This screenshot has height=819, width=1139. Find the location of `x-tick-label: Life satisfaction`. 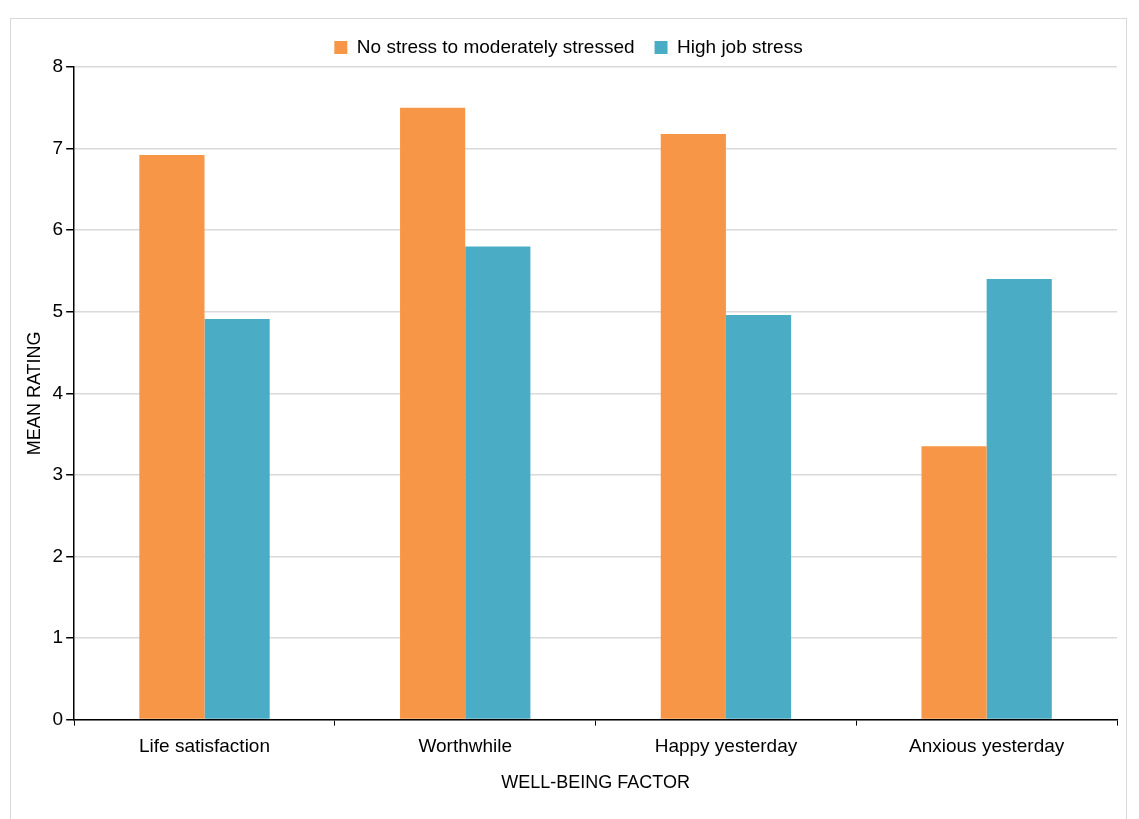

x-tick-label: Life satisfaction is located at coordinates (205, 746).